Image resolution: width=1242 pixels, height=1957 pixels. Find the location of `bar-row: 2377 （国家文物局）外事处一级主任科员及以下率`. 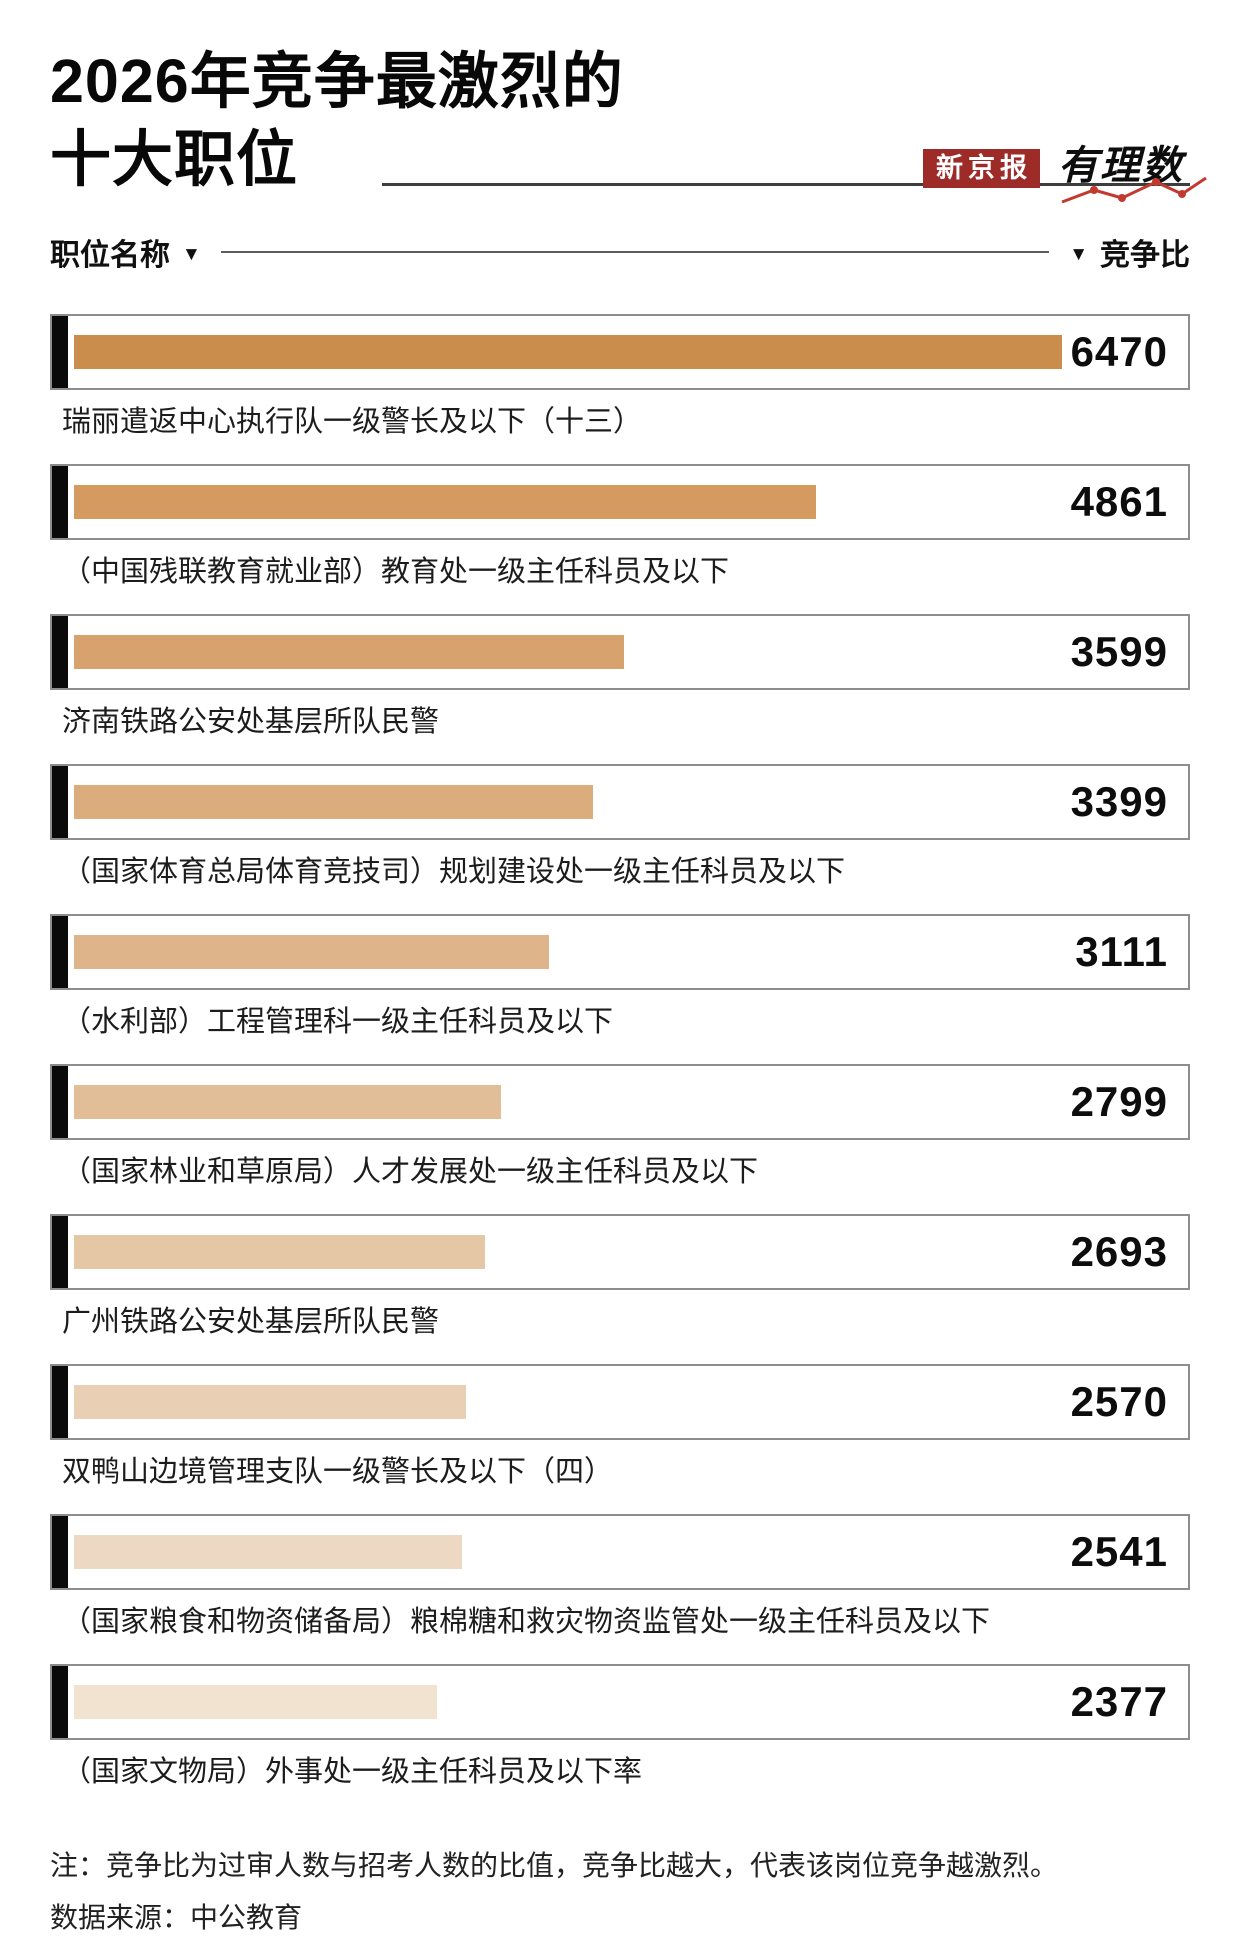

bar-row: 2377 （国家文物局）外事处一级主任科员及以下率 is located at coordinates (620, 1728).